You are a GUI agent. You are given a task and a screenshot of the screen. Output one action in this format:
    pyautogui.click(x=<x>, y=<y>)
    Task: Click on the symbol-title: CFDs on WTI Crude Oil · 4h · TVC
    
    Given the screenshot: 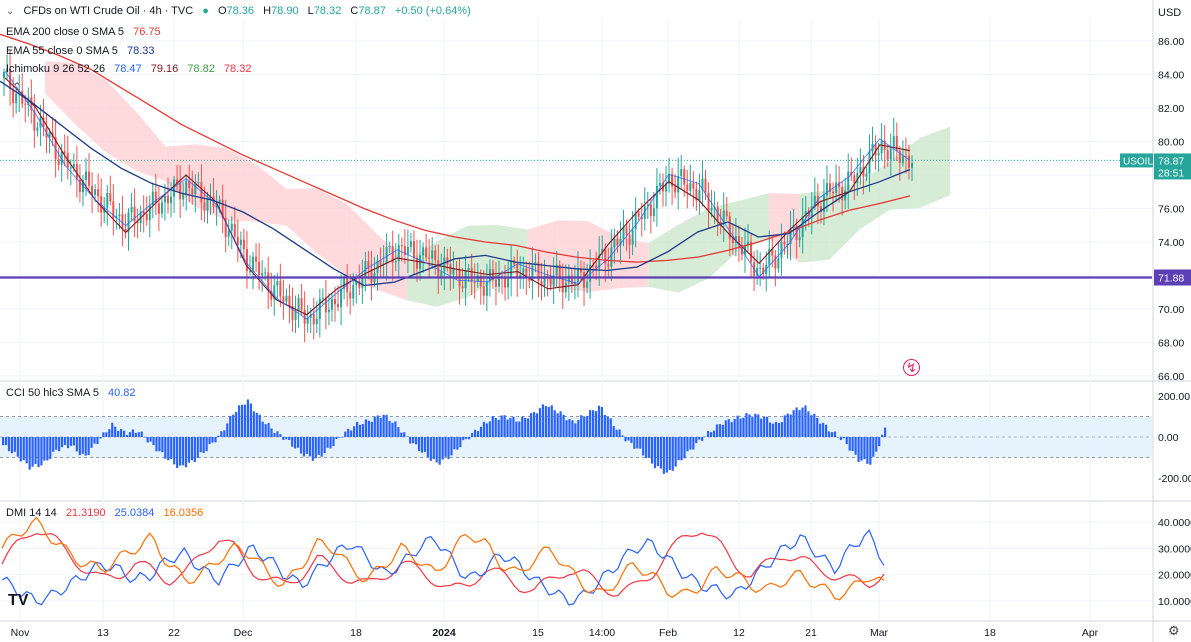 What is the action you would take?
    pyautogui.click(x=108, y=11)
    